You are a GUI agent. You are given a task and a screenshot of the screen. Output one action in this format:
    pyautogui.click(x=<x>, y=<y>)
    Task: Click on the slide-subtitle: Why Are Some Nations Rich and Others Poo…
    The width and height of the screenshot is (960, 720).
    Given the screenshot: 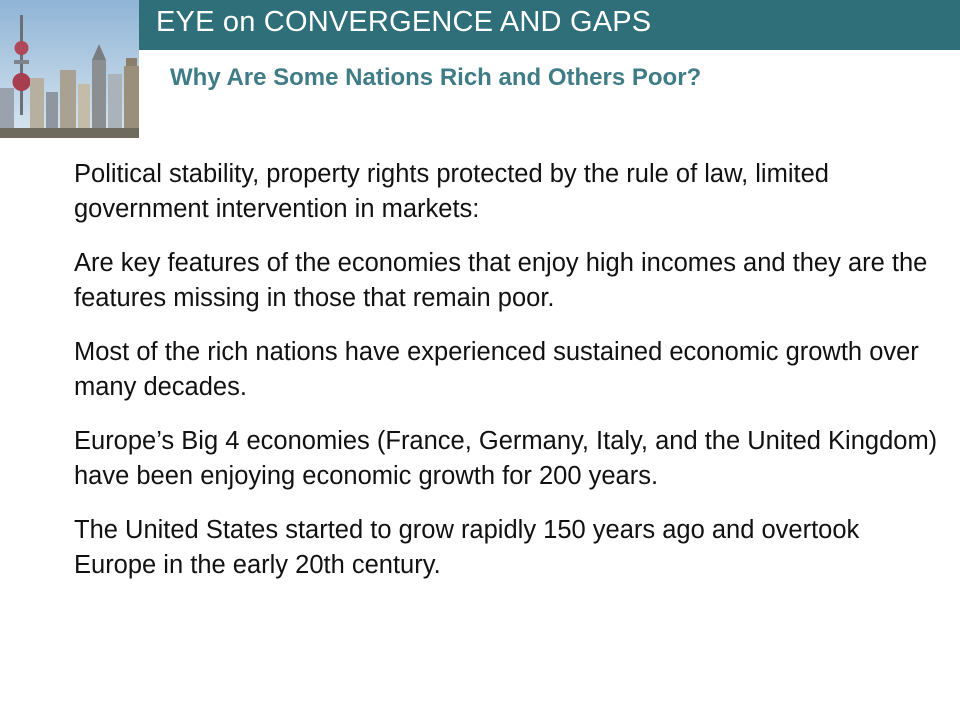 What is the action you would take?
    pyautogui.click(x=436, y=77)
    